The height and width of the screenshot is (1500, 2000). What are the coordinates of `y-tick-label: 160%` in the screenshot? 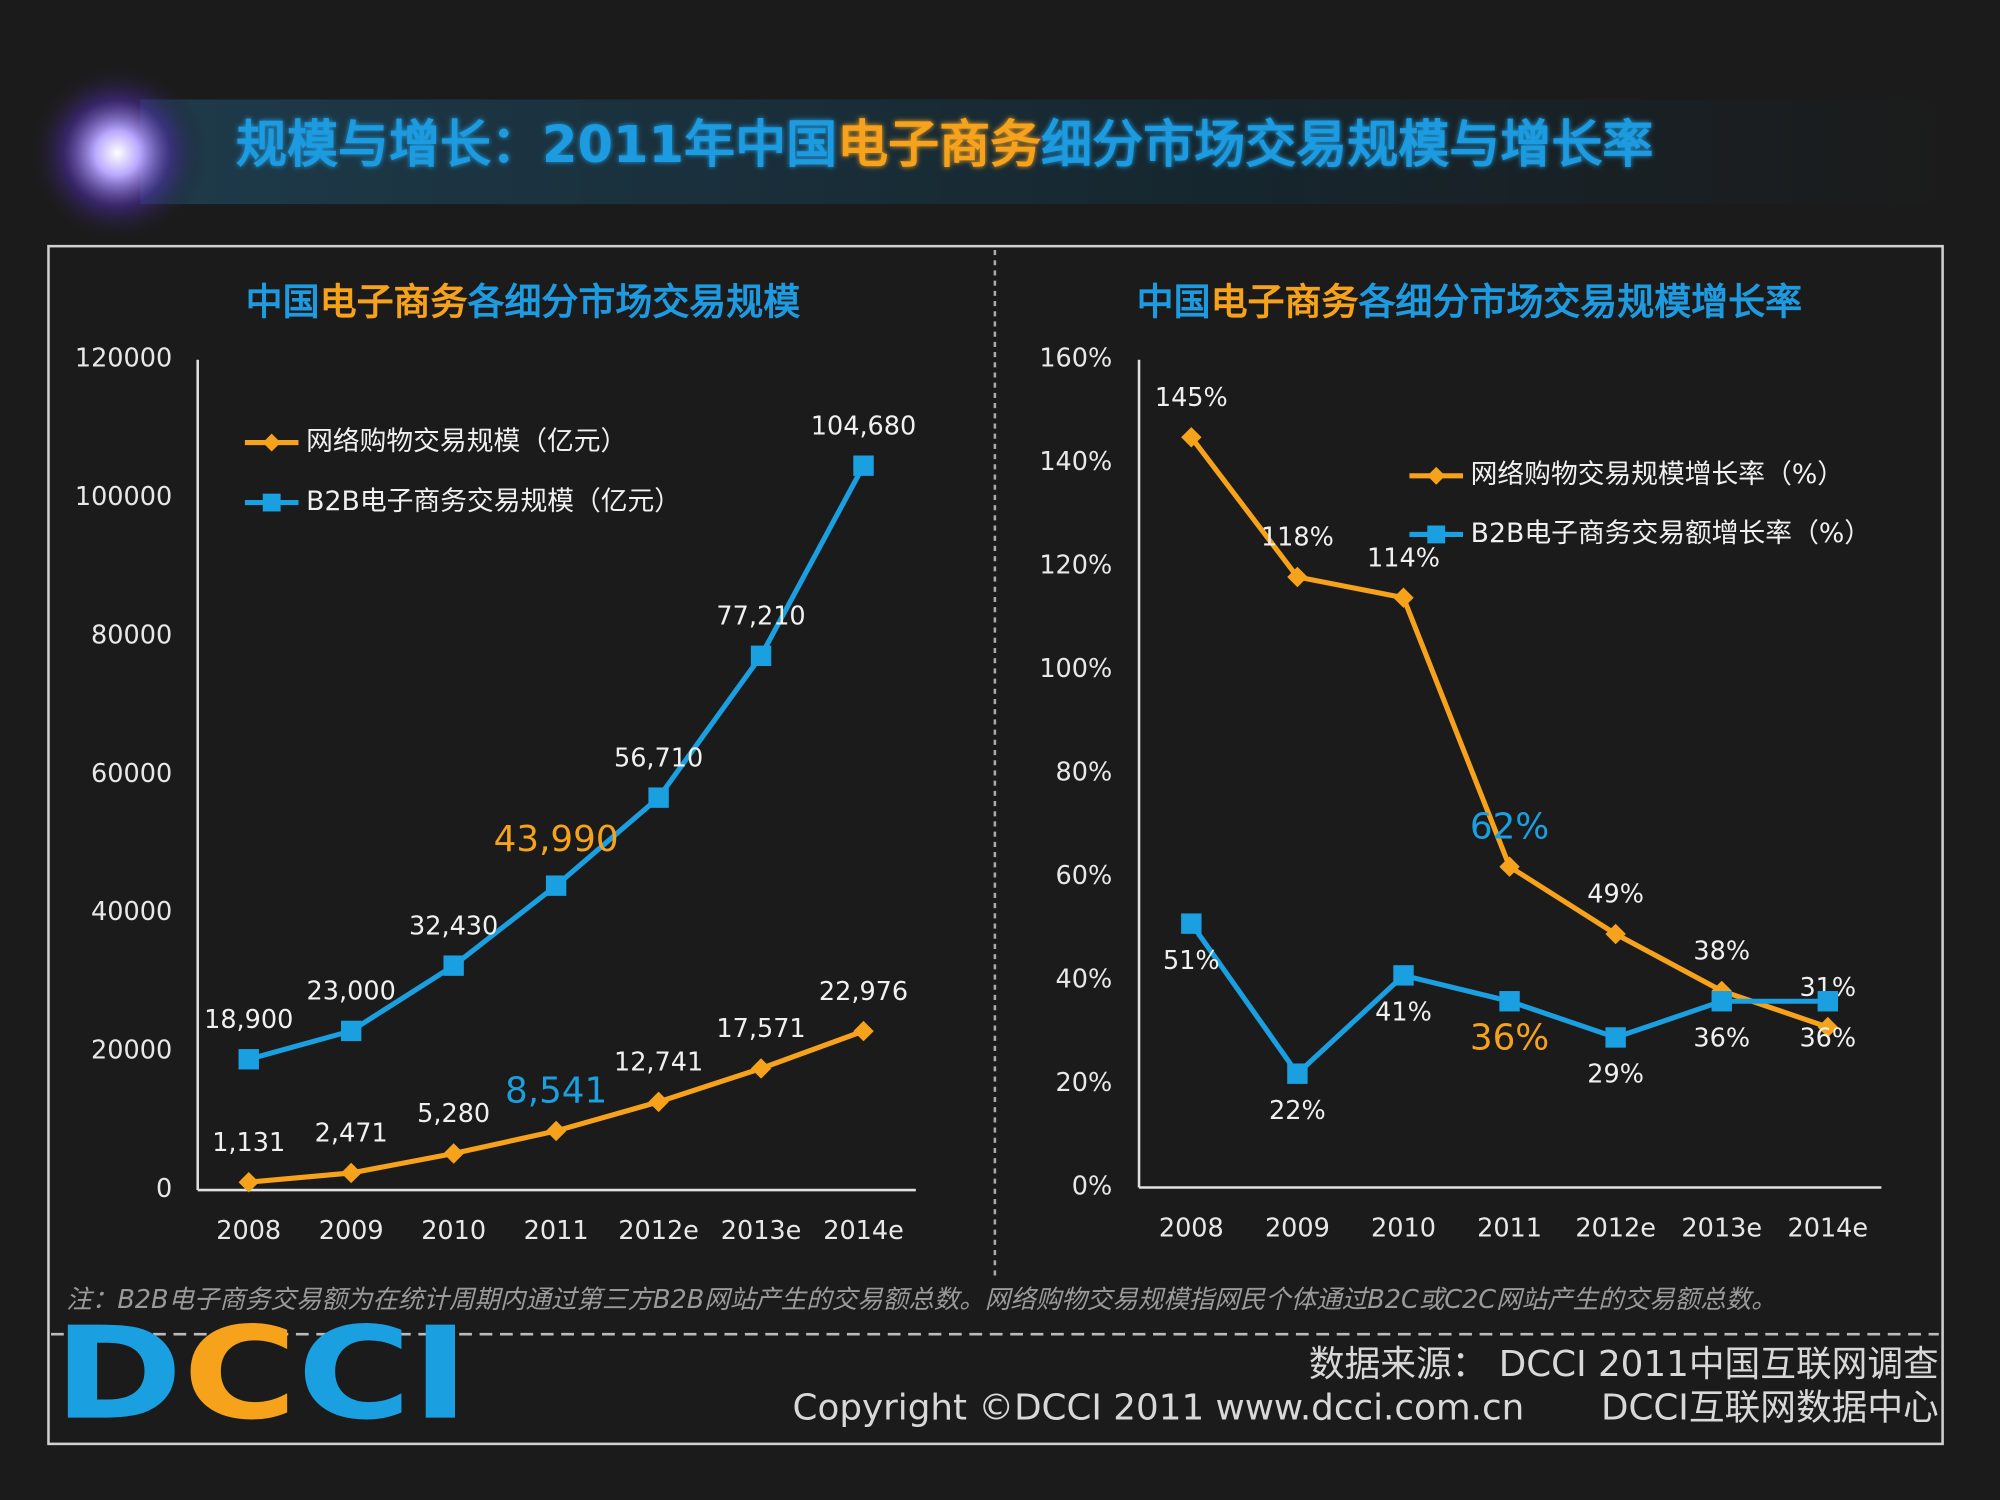 It's located at (1075, 359).